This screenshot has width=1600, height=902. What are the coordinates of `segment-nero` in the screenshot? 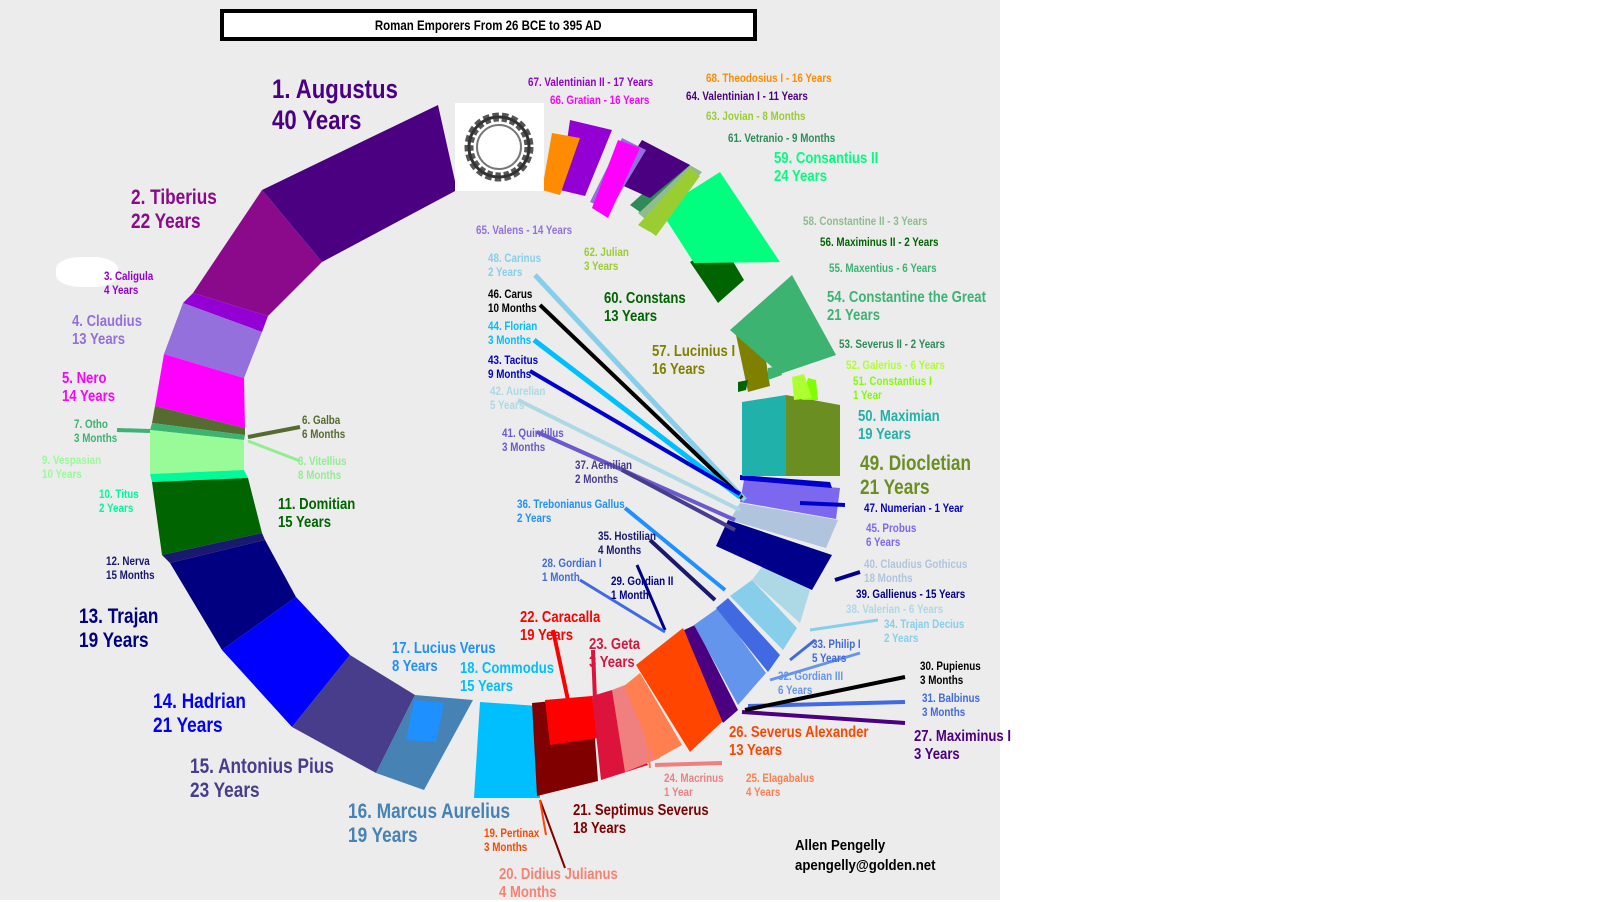 It's located at (200, 391).